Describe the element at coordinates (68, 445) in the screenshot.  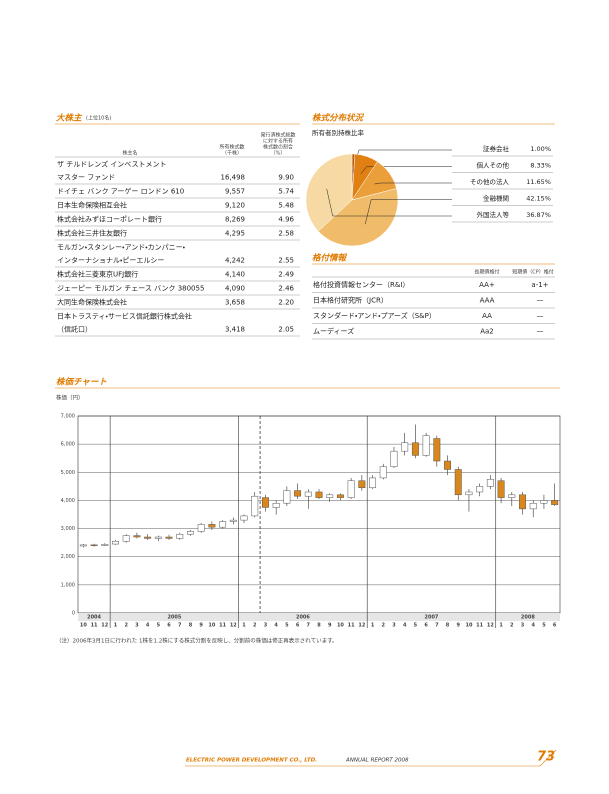
I see `y-tick-label: 6,000` at that location.